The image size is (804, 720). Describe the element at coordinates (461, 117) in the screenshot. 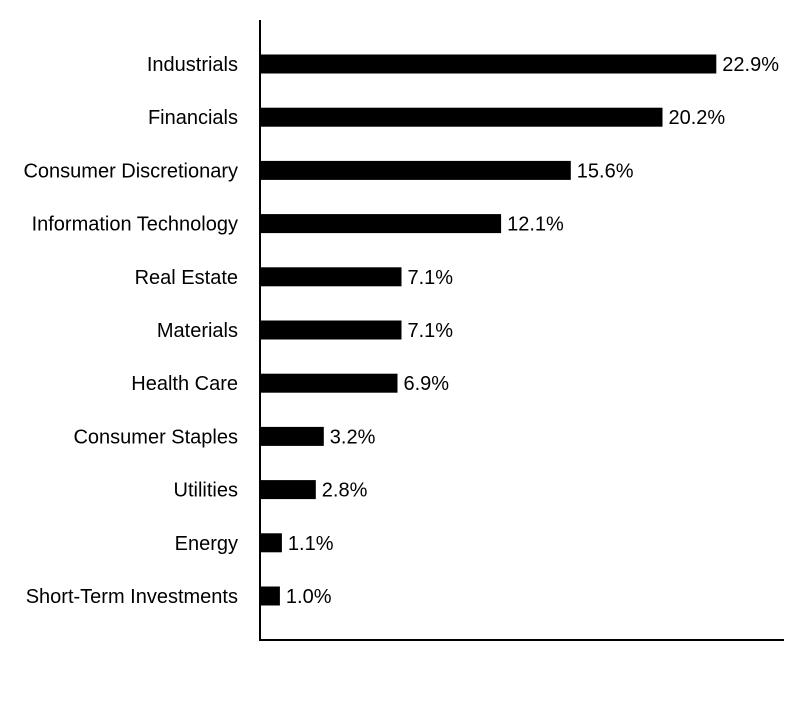

I see `bar-financials` at that location.